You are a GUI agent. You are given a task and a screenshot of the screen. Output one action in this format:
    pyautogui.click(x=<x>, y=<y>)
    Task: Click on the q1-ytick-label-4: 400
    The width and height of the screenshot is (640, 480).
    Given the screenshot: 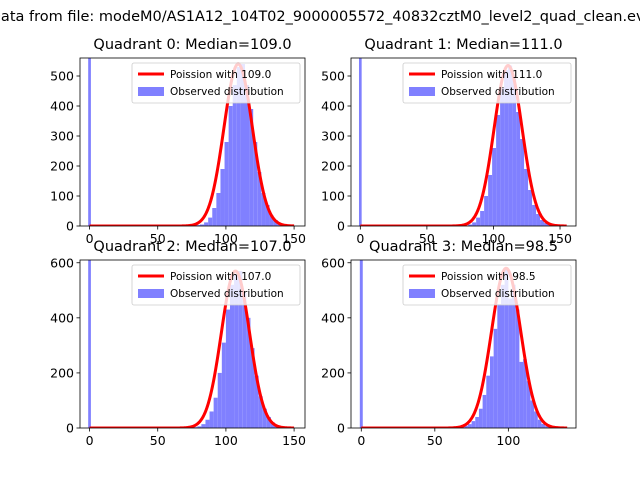 What is the action you would take?
    pyautogui.click(x=333, y=106)
    